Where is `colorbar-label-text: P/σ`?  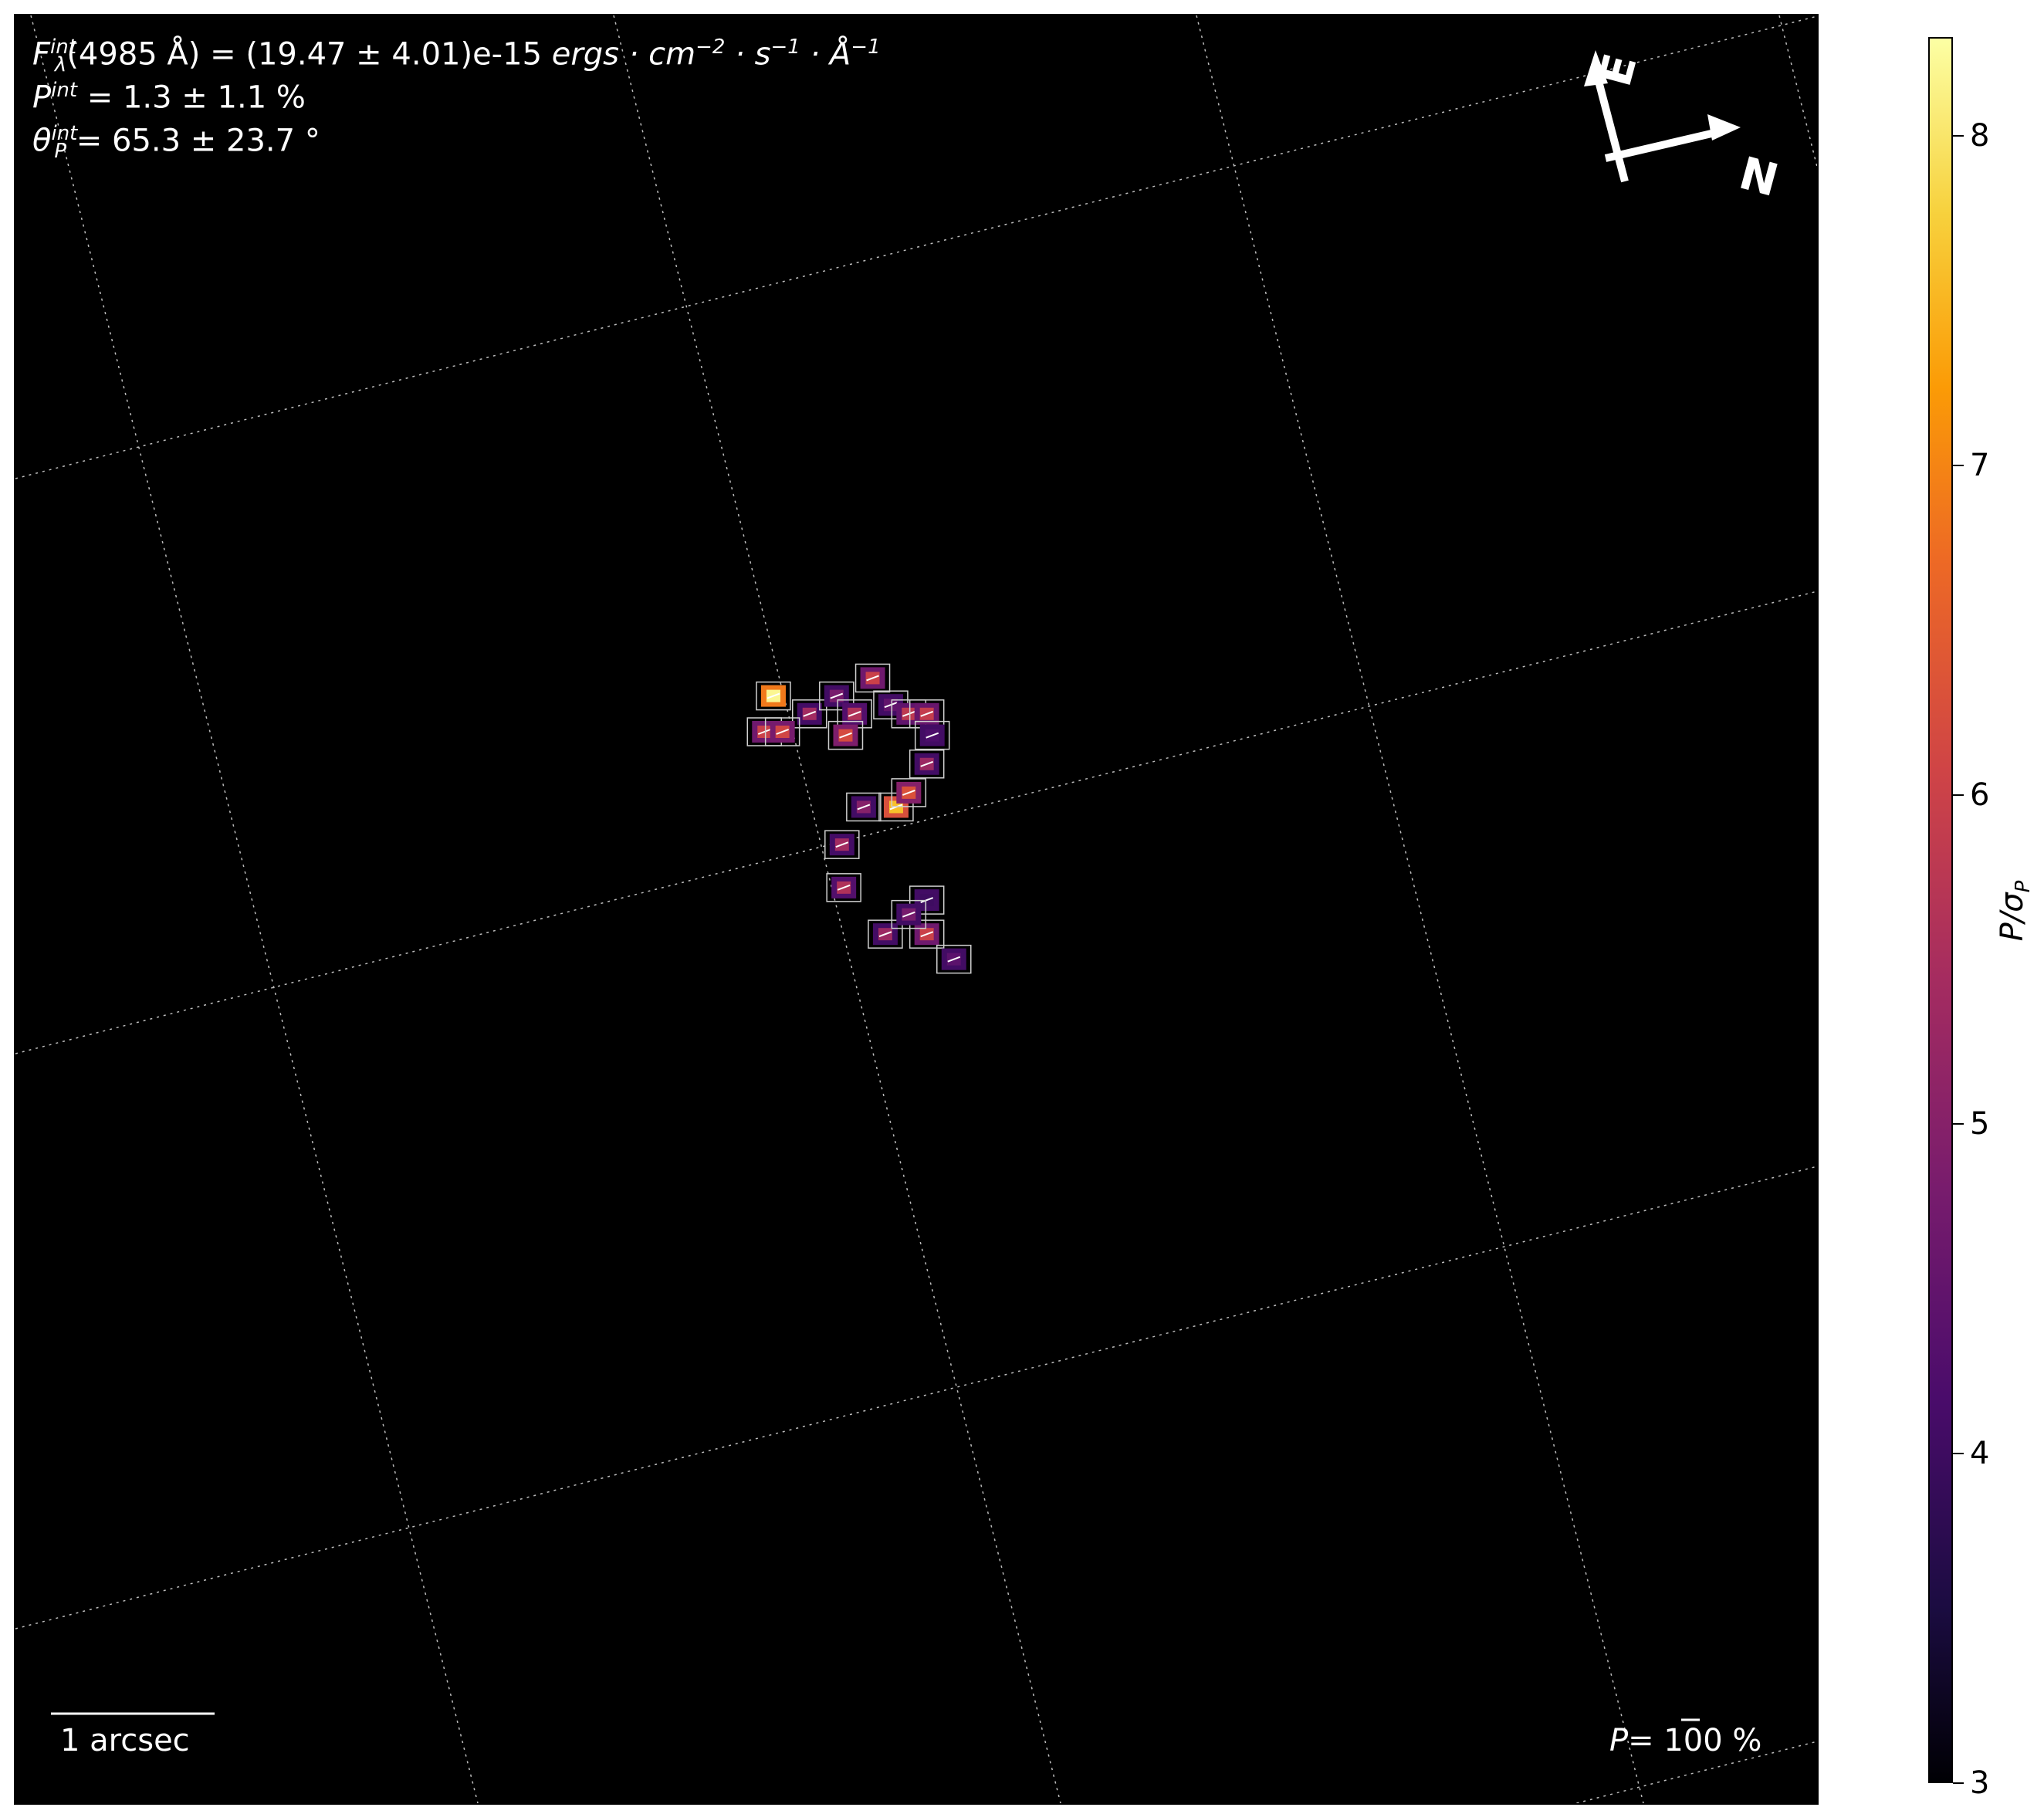
colorbar-label-text: P/σ is located at coordinates (2012, 917).